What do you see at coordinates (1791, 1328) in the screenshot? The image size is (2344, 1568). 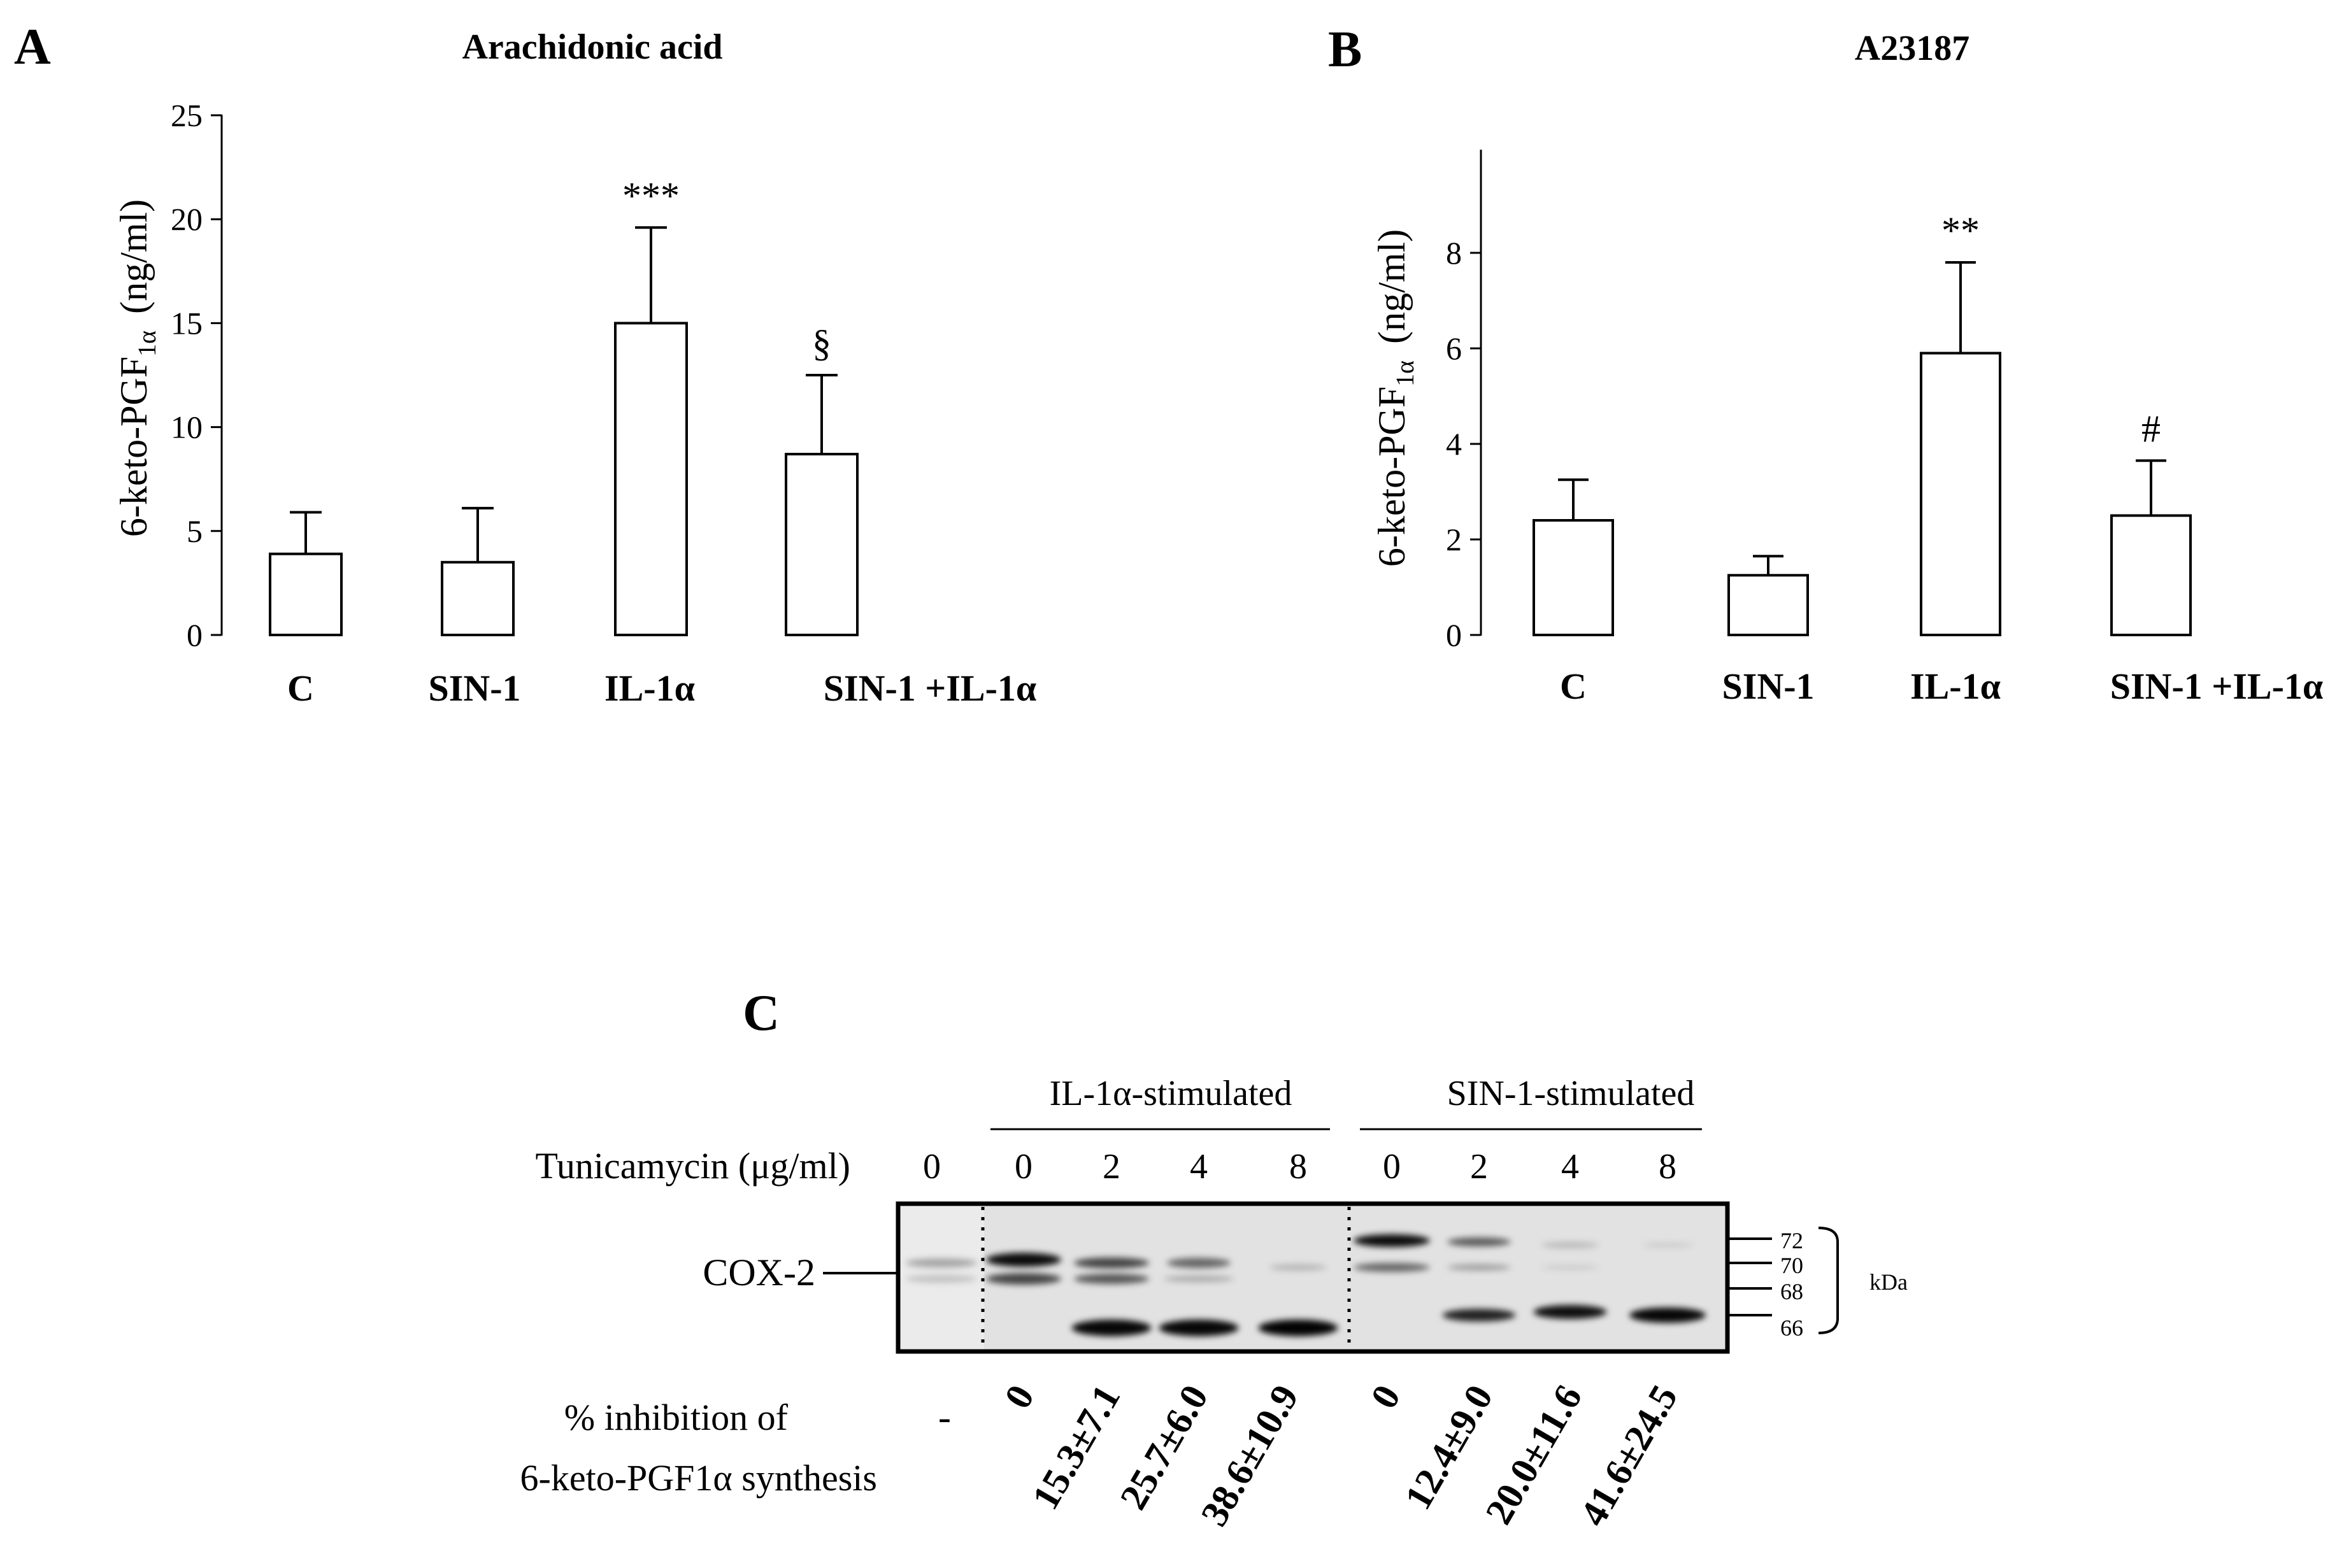 I see `kda-66: 66` at bounding box center [1791, 1328].